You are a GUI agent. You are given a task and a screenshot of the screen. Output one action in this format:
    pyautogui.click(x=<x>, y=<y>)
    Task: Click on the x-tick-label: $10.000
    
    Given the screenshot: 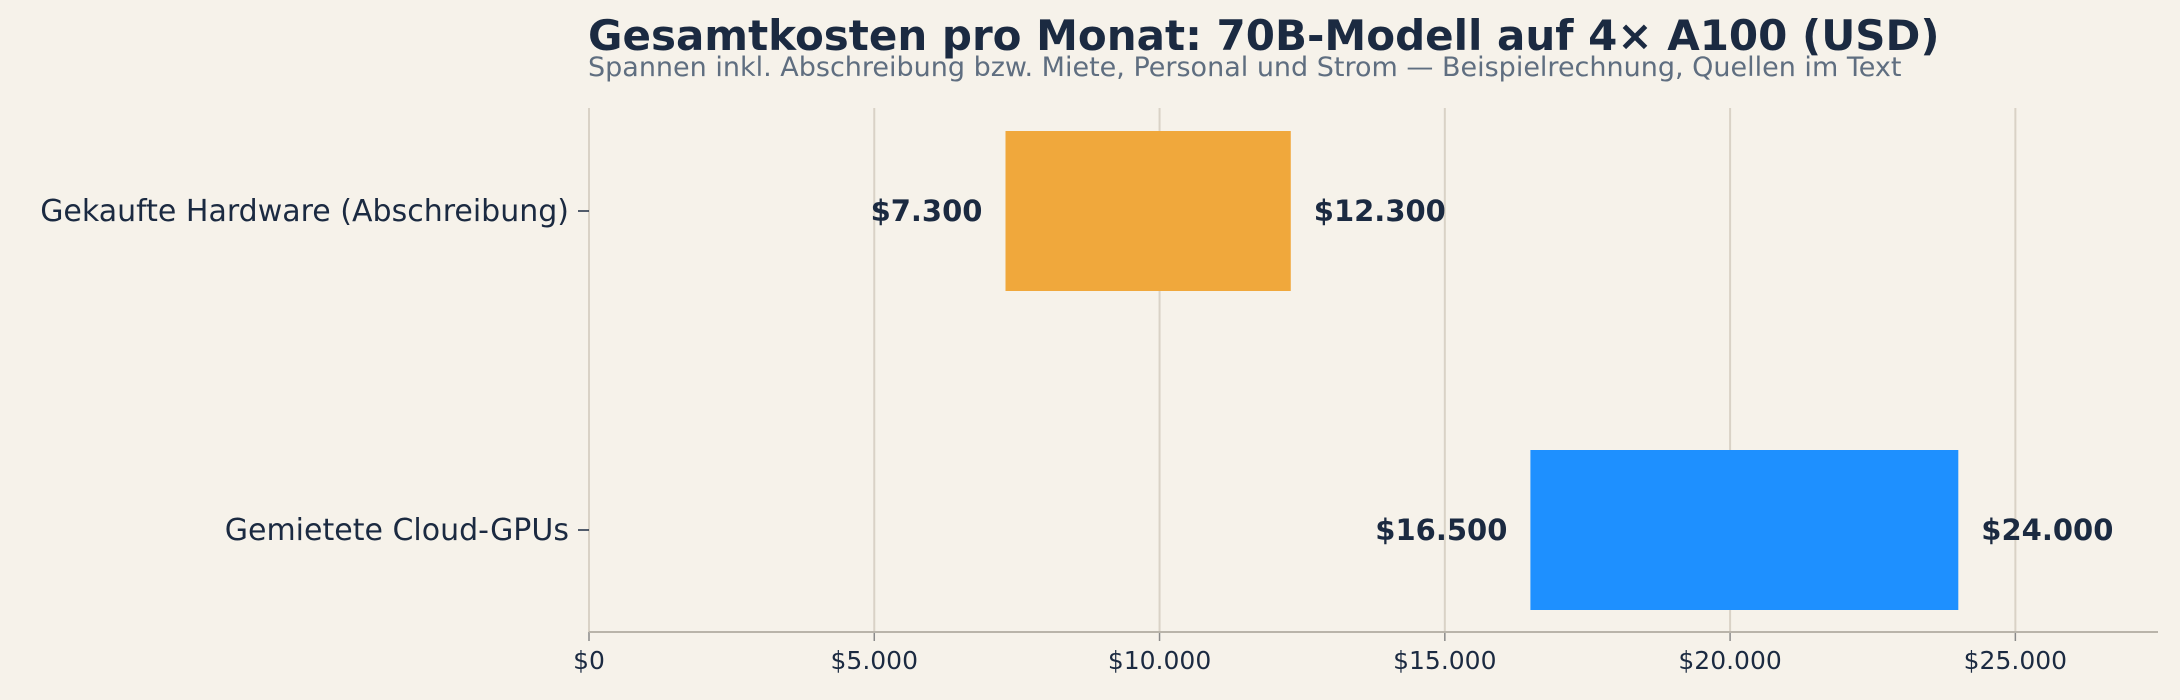 What is the action you would take?
    pyautogui.click(x=1159, y=660)
    